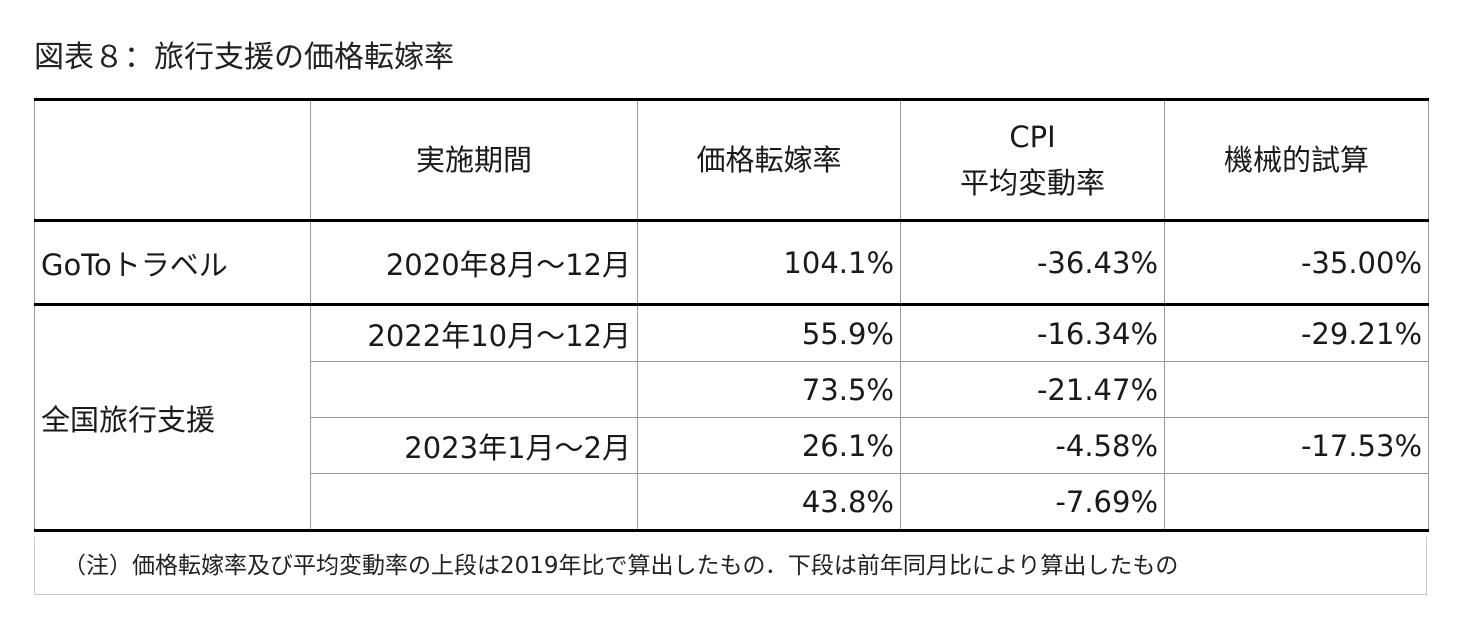  I want to click on header-empty-cell, so click(172, 160).